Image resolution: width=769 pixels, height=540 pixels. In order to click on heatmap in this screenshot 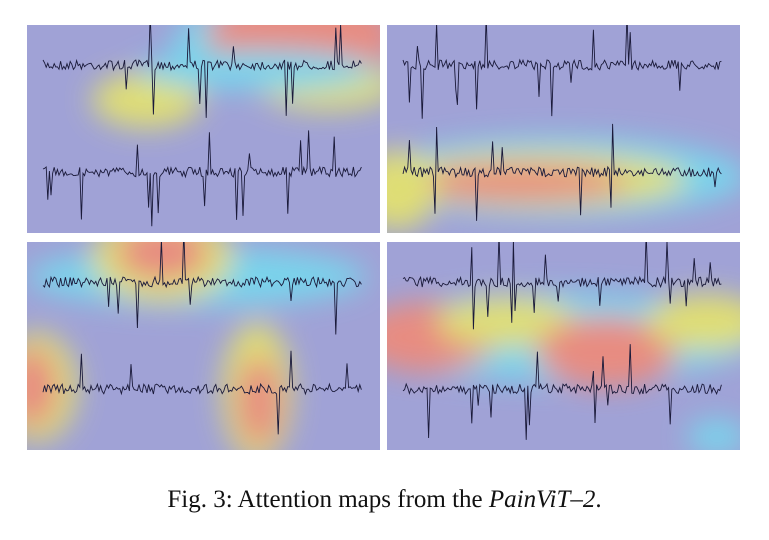, I will do `click(563, 371)`.